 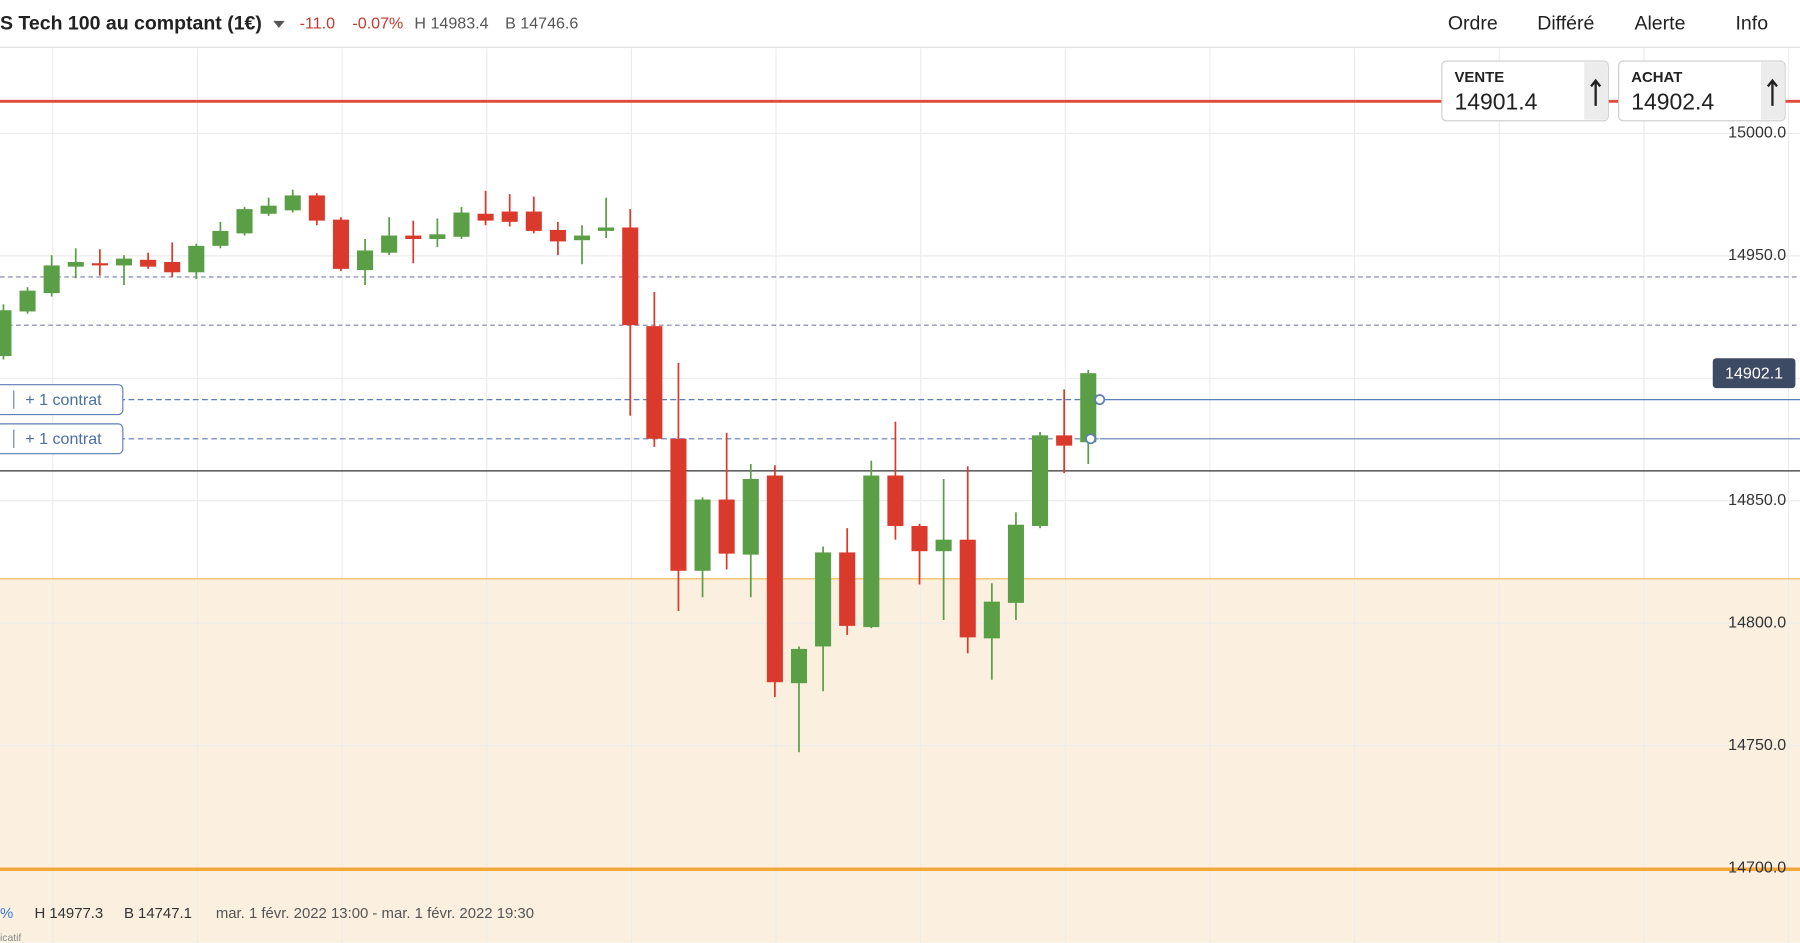 I want to click on sell-ticket: VENTE 14901.4, so click(x=1525, y=91).